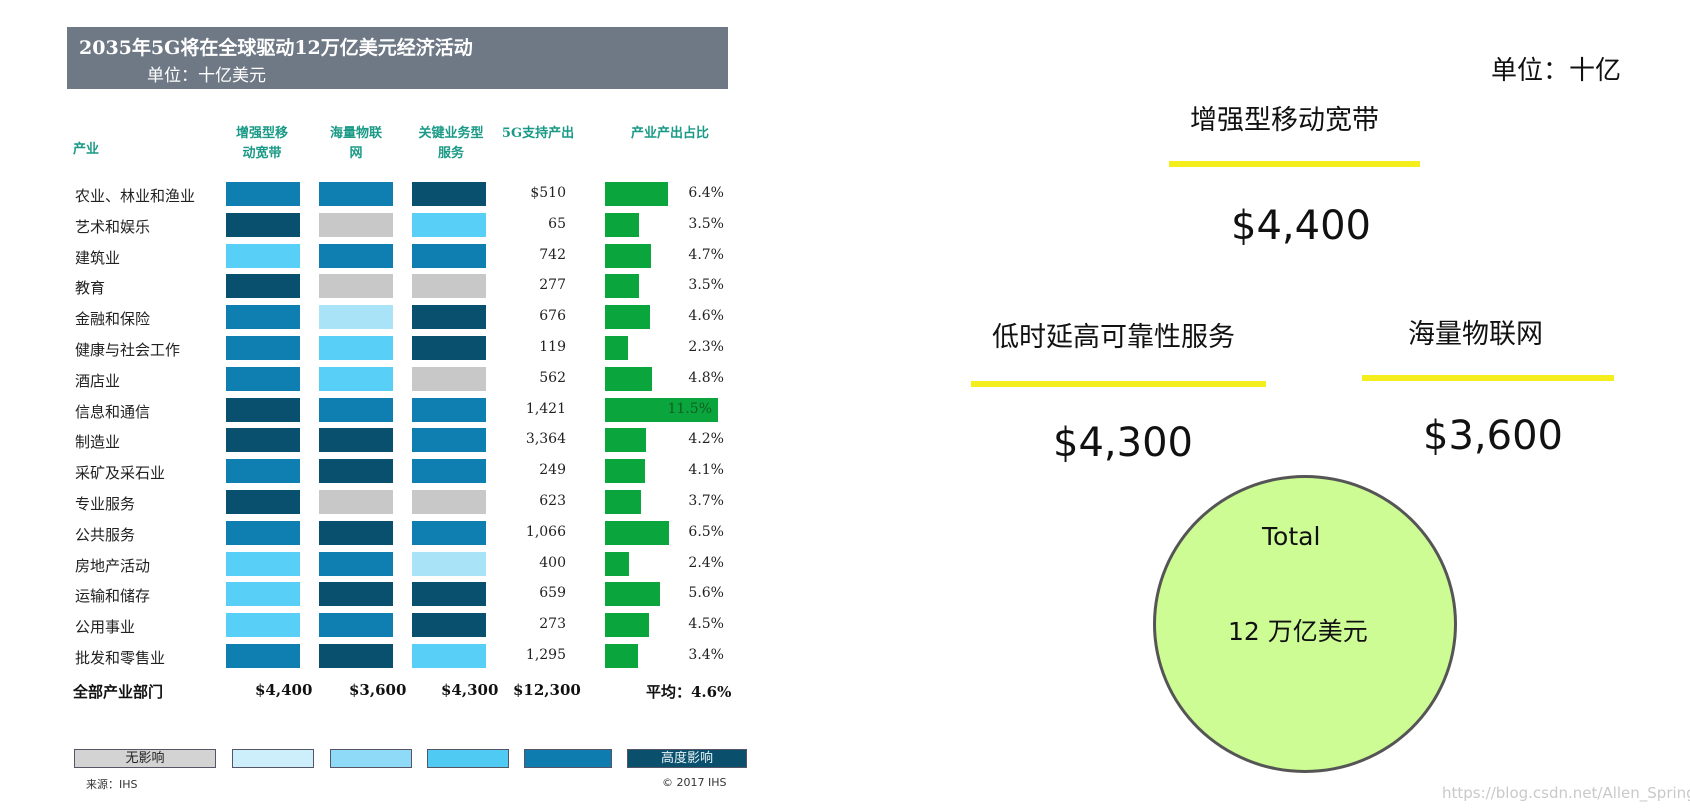  I want to click on output-value: 3,364, so click(545, 439).